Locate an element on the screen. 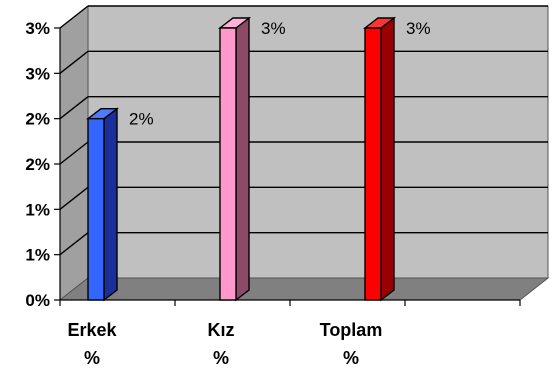  category-labels: Erkek% Kız% Toplam% is located at coordinates (224, 344).